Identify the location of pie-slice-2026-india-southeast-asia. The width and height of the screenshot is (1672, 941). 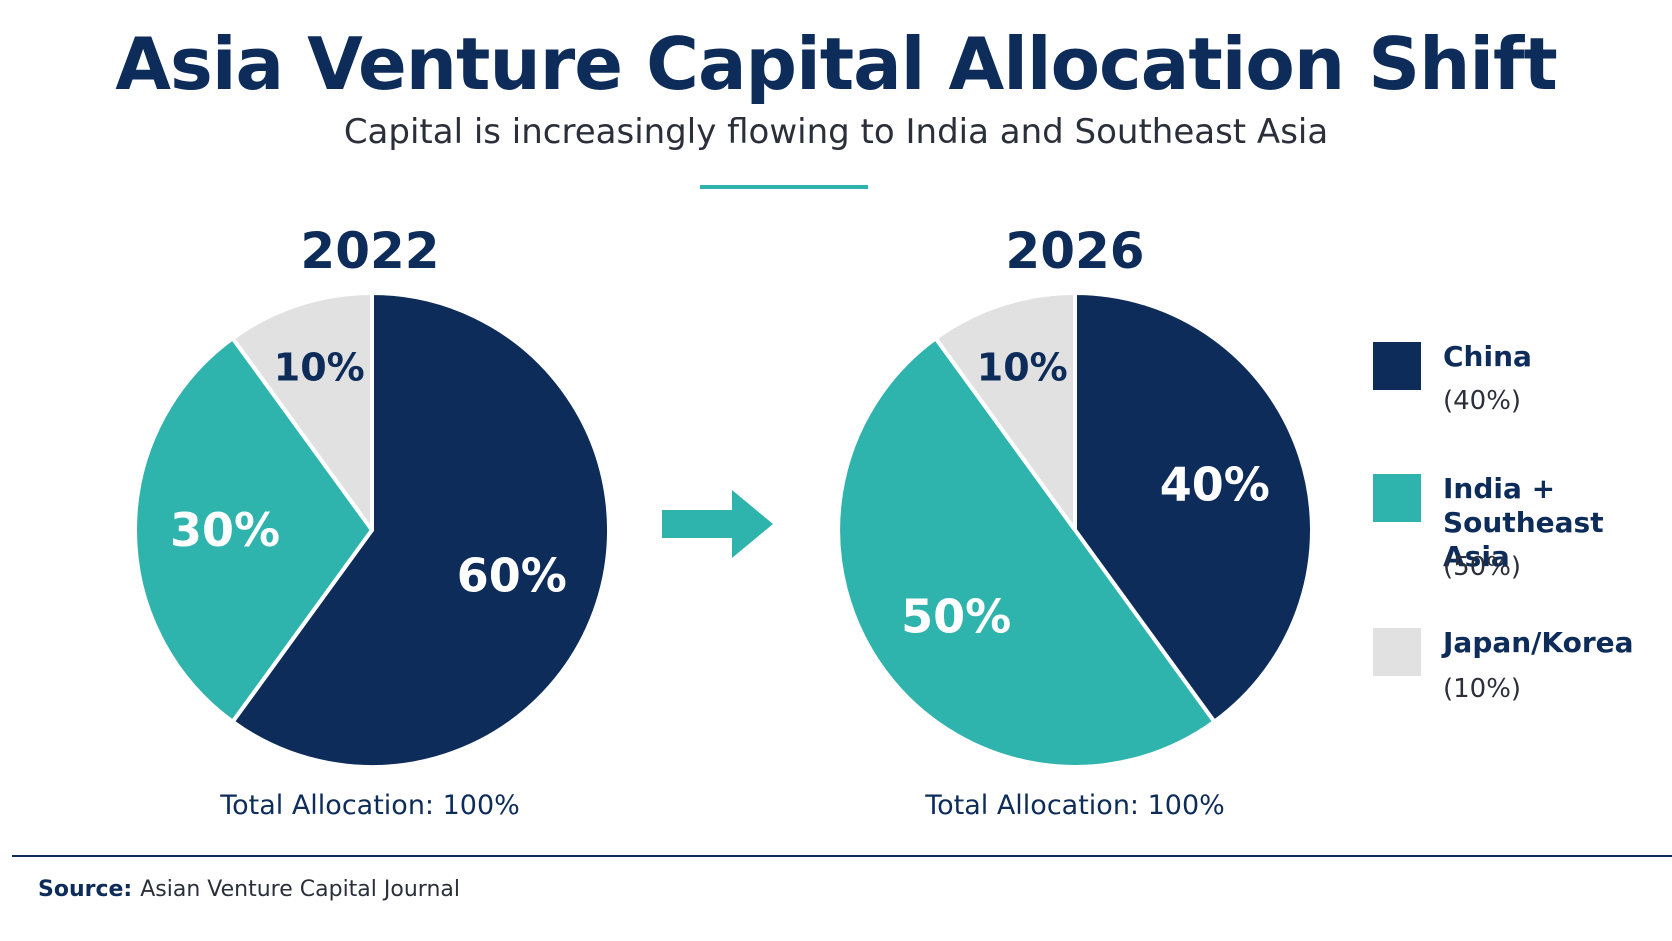
(1026, 552).